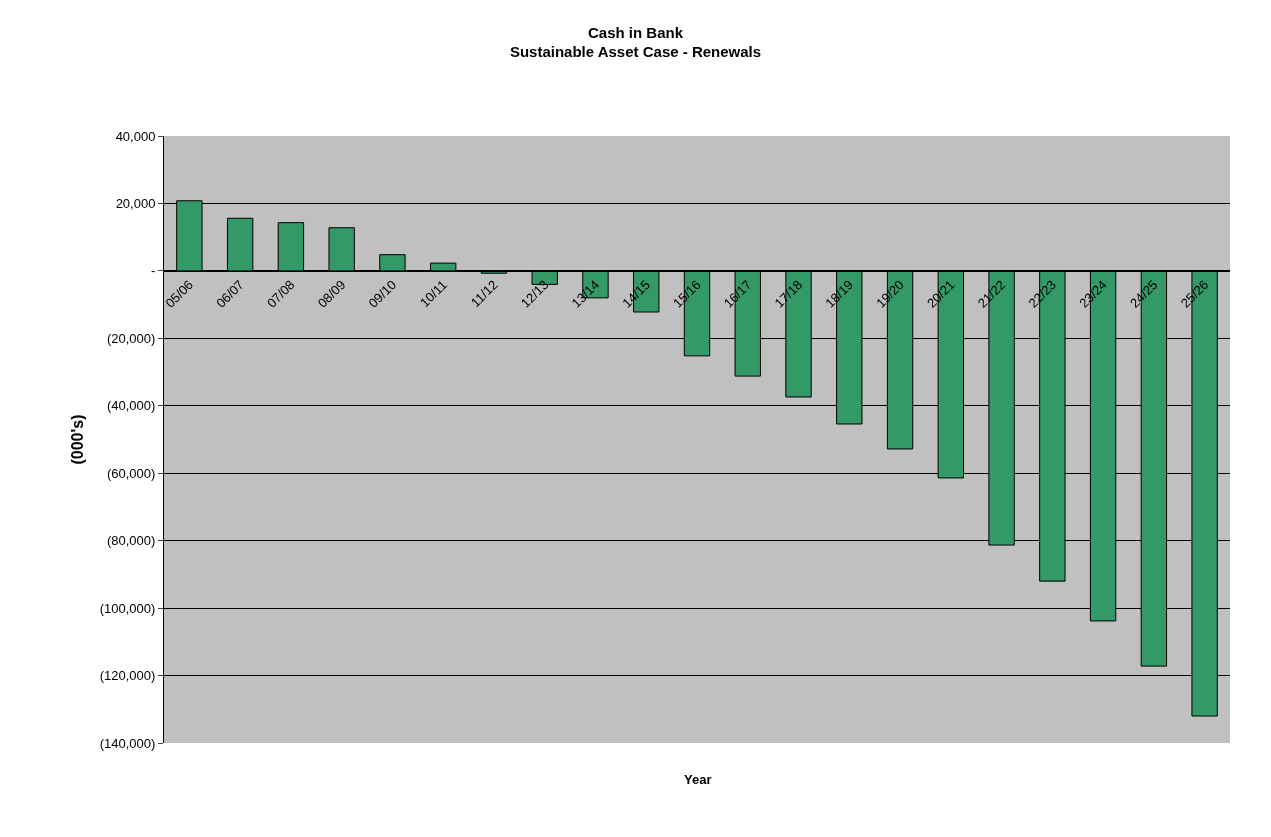  What do you see at coordinates (135, 203) in the screenshot?
I see `y-tick-label: 20,000` at bounding box center [135, 203].